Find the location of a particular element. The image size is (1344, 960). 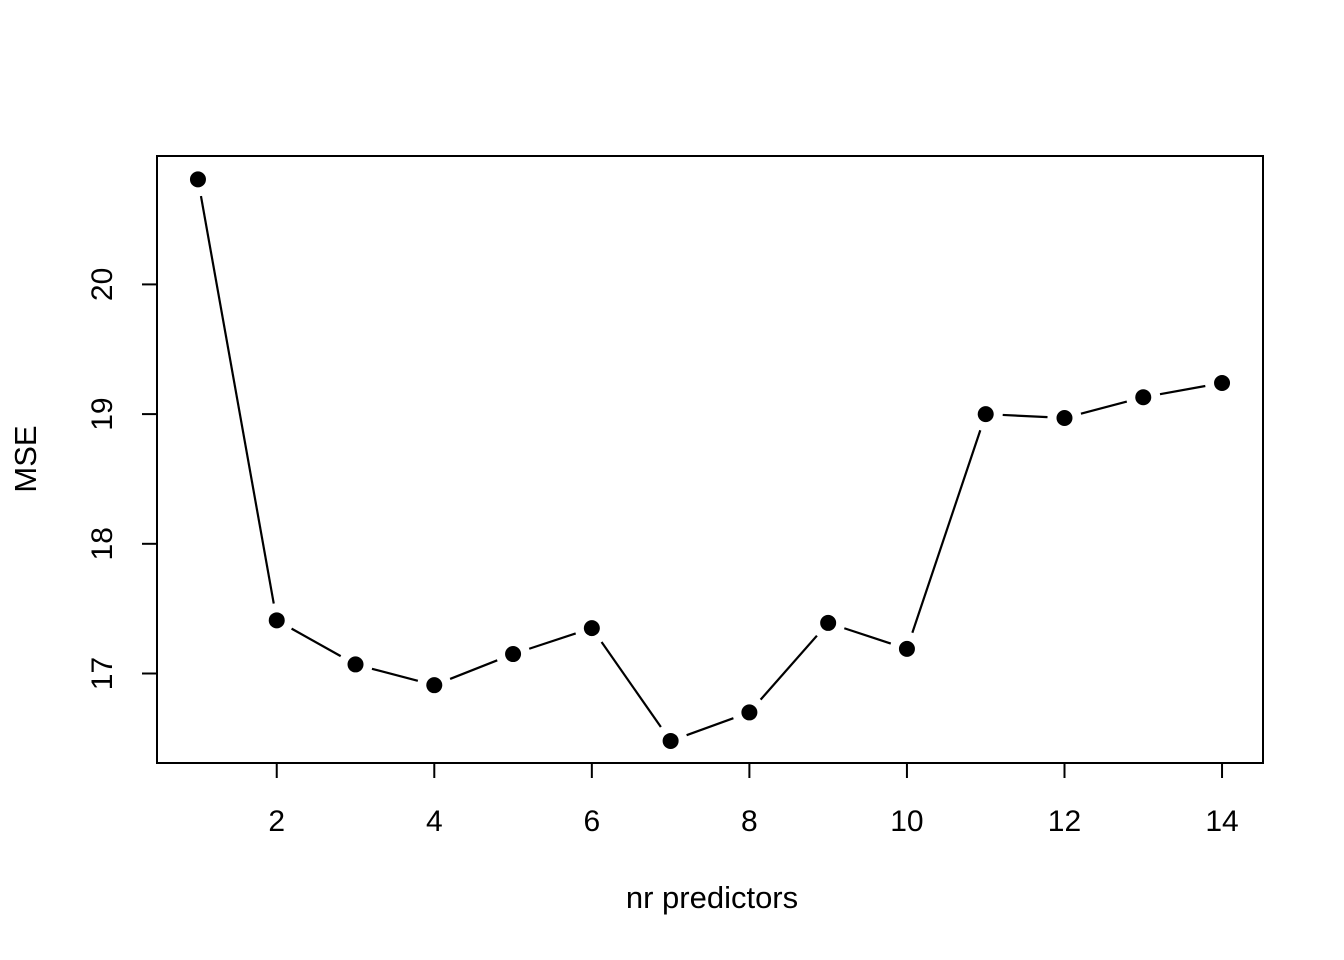

y-tick-label: 19 is located at coordinates (102, 413).